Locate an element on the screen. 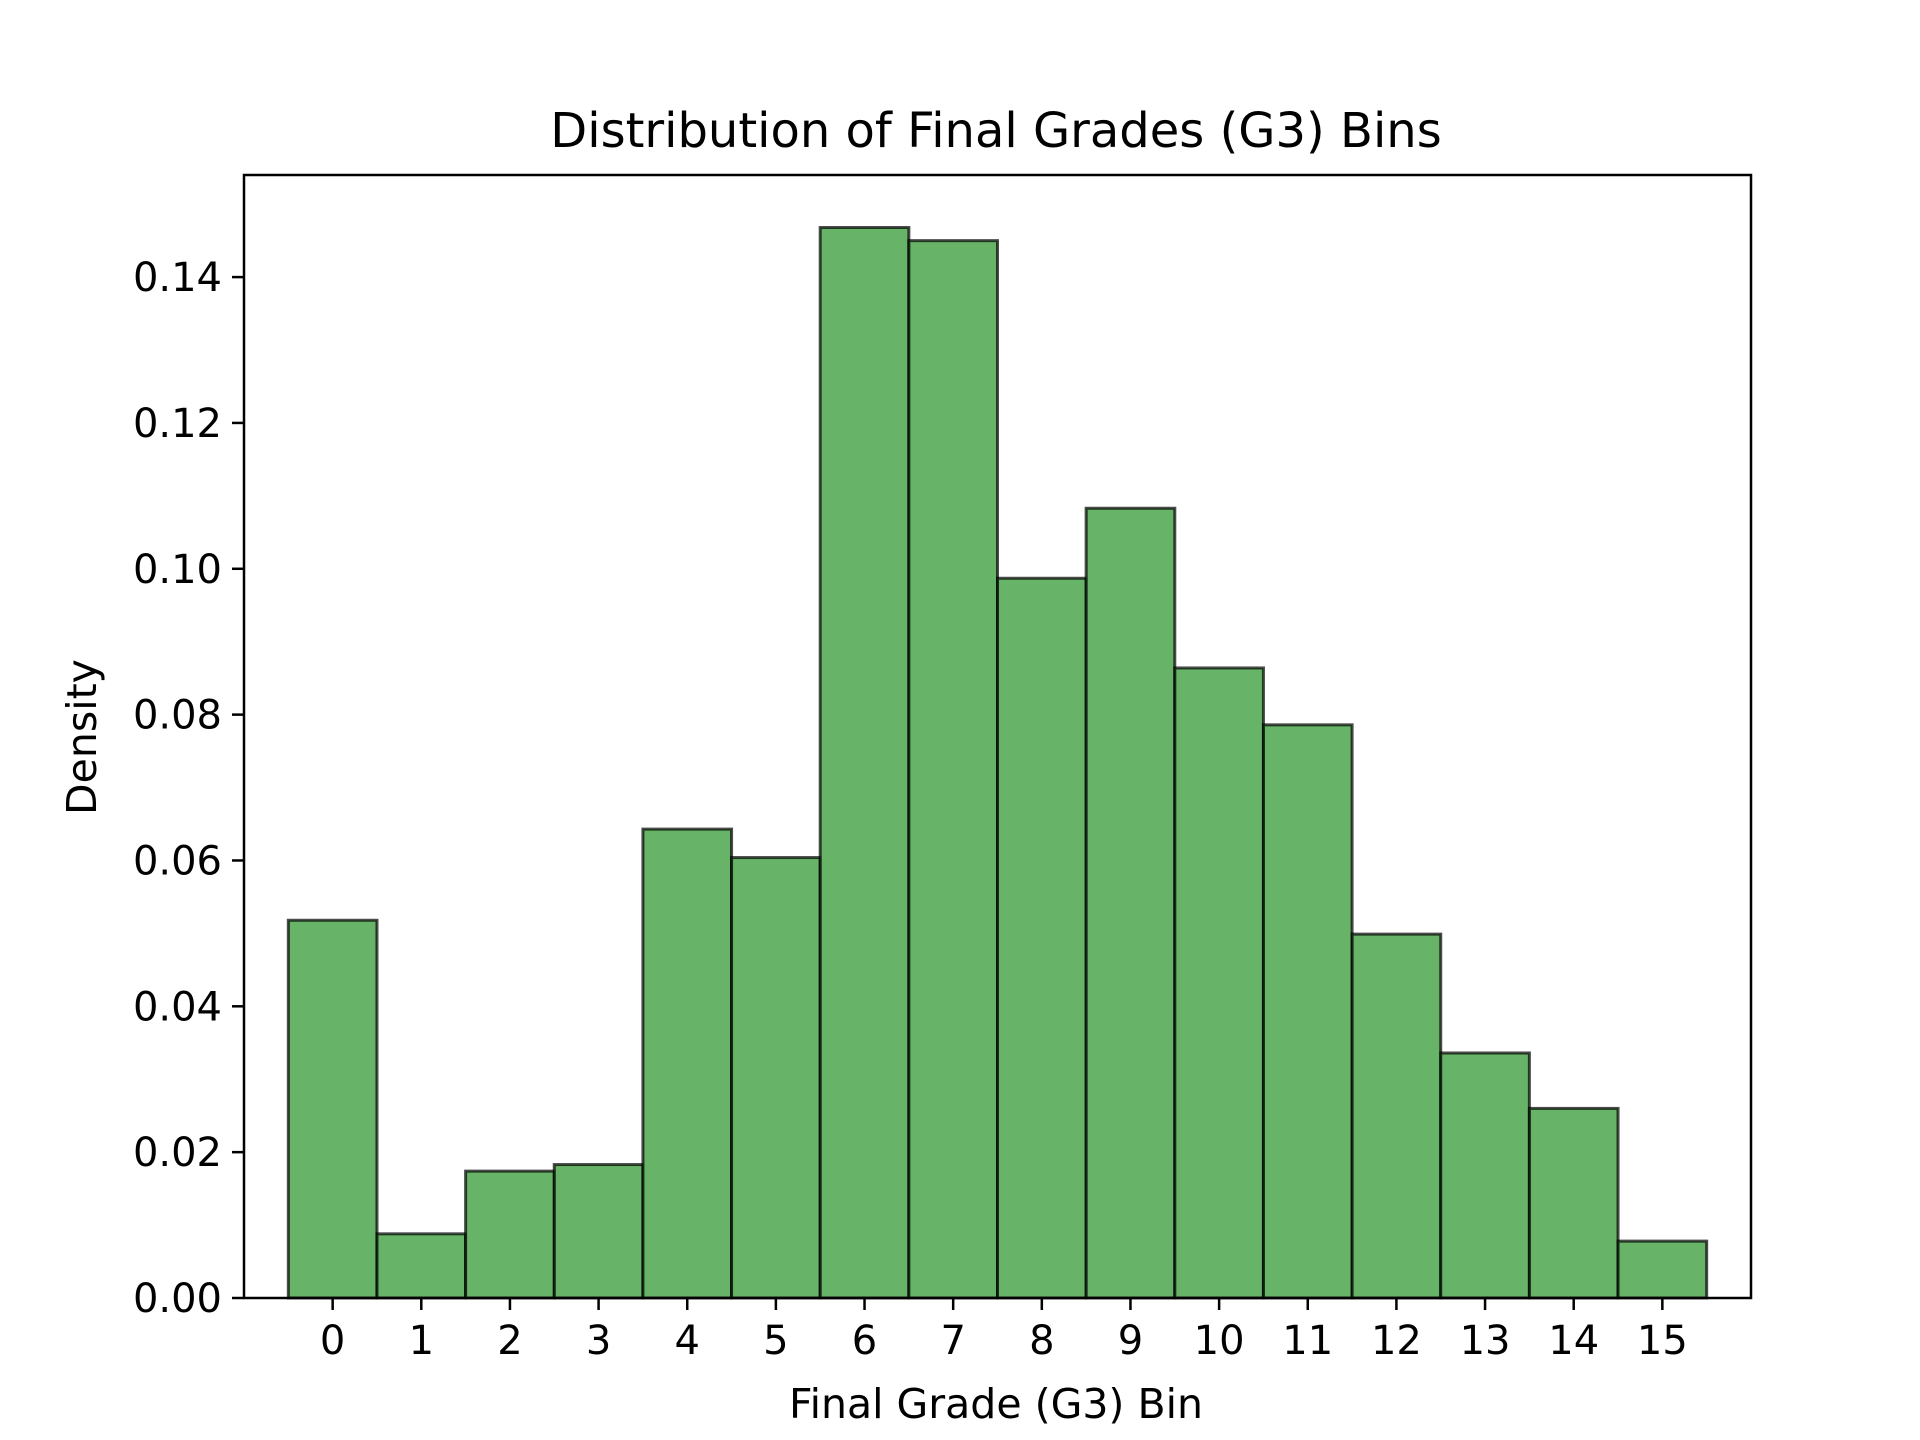 Image resolution: width=1920 pixels, height=1440 pixels. y-tick-label: 0.00 is located at coordinates (177, 1299).